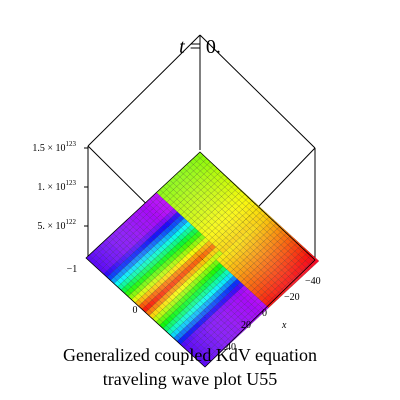  I want to click on x-tick-label: 0, so click(264, 313).